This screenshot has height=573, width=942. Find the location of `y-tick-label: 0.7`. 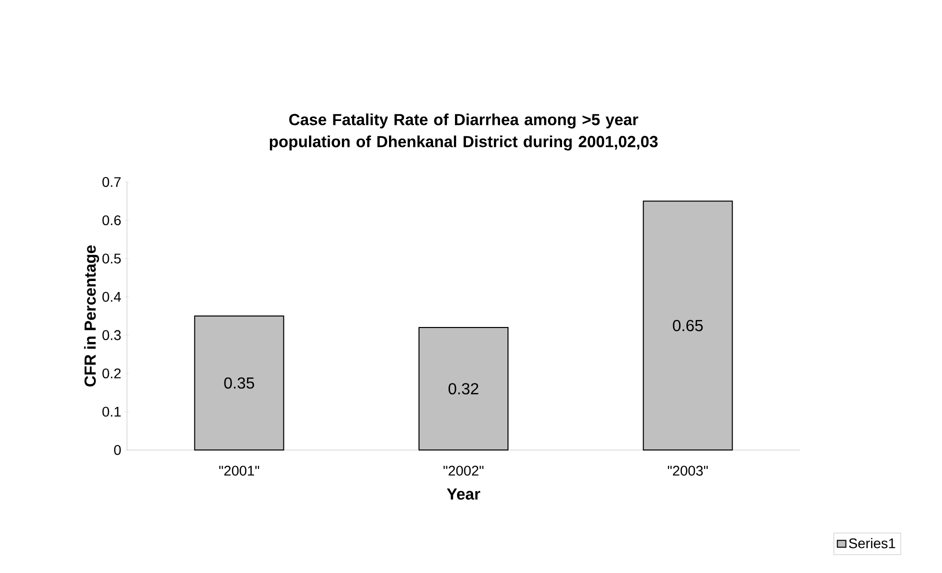

y-tick-label: 0.7 is located at coordinates (111, 182).